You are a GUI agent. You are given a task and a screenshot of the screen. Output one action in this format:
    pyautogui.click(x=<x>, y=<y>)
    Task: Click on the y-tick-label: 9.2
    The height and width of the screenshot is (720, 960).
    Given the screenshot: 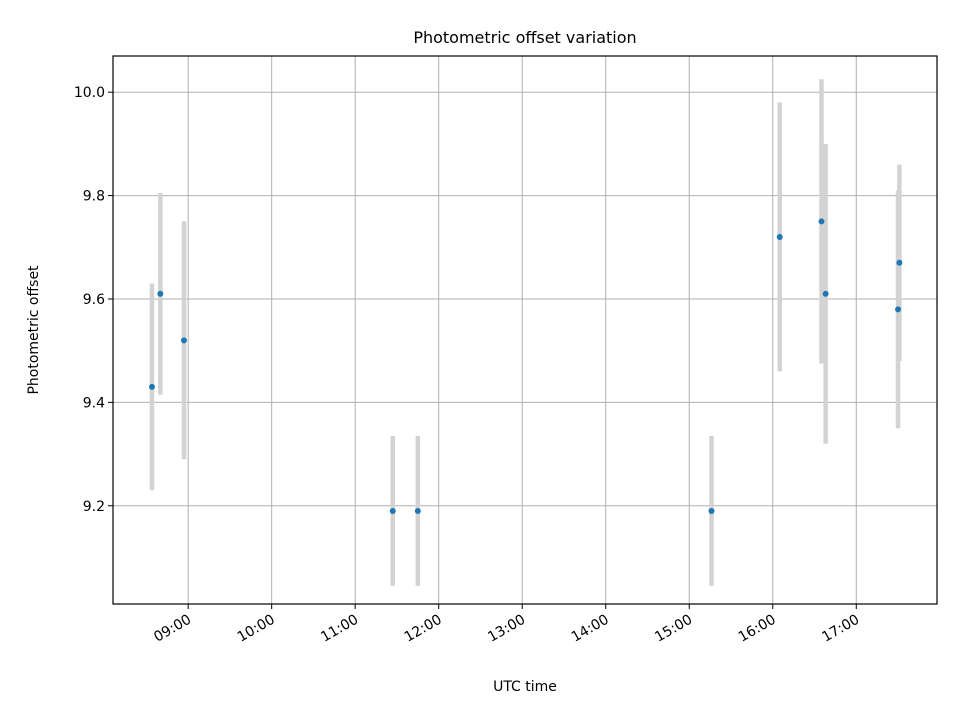 What is the action you would take?
    pyautogui.click(x=94, y=507)
    